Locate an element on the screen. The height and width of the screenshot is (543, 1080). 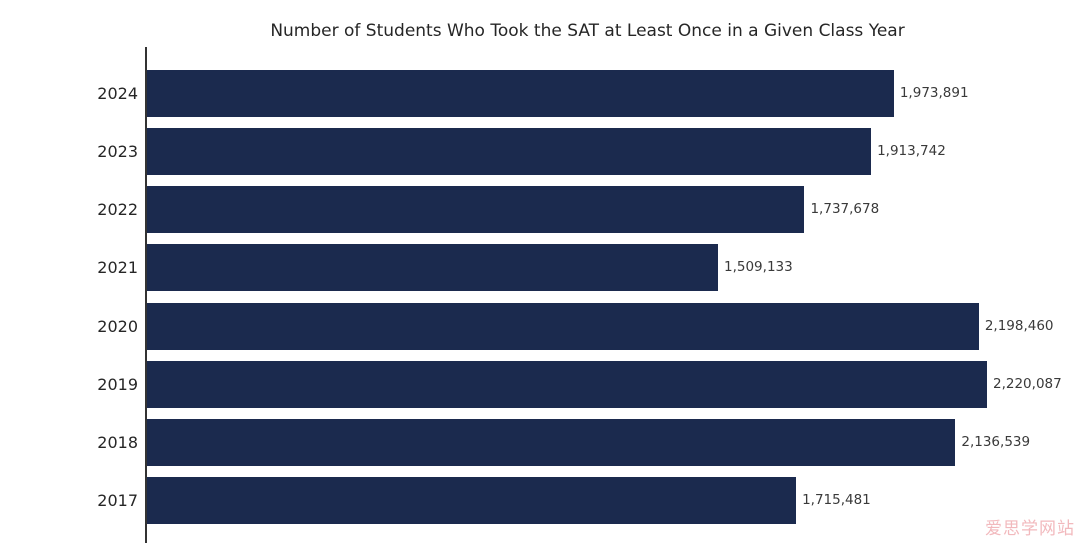
value-label: 2,136,539 is located at coordinates (996, 441).